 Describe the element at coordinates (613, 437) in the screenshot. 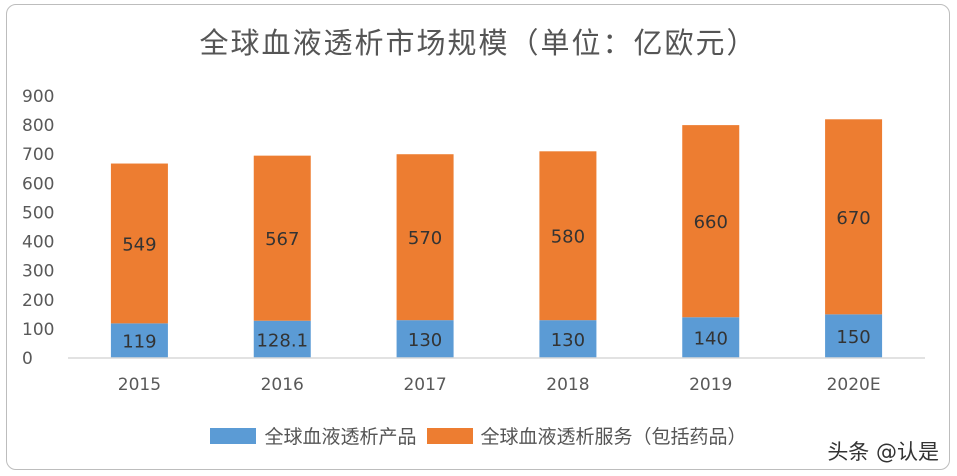

I see `legend-label-services: 全球血液透析服务（包括药品）` at that location.